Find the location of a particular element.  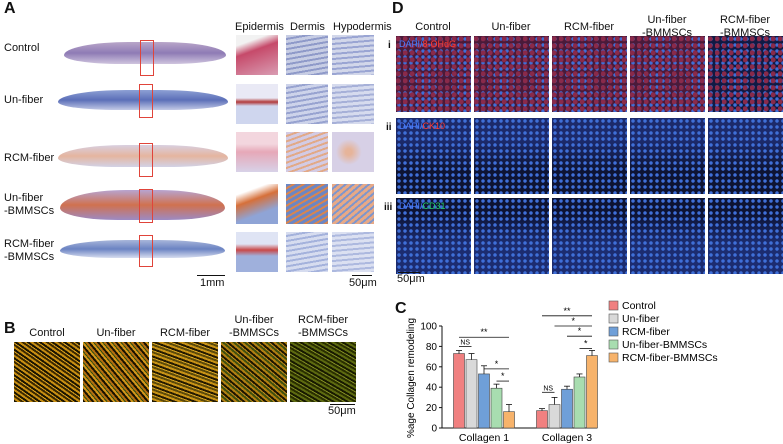

immunofluorescence-tile: DAPI/CK10 is located at coordinates (433, 156).